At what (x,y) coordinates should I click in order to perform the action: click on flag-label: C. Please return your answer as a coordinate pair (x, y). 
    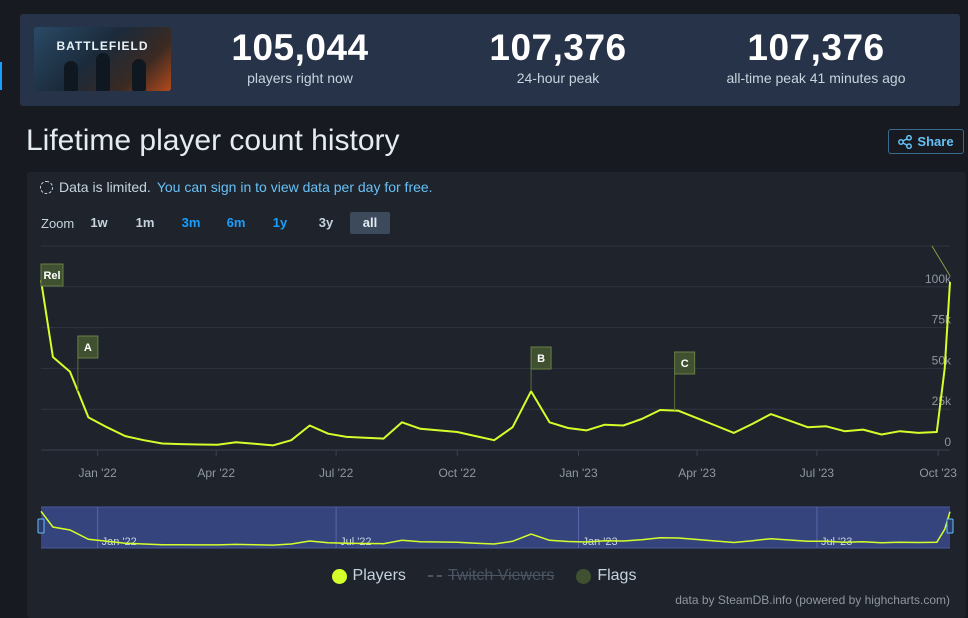
    Looking at the image, I should click on (685, 364).